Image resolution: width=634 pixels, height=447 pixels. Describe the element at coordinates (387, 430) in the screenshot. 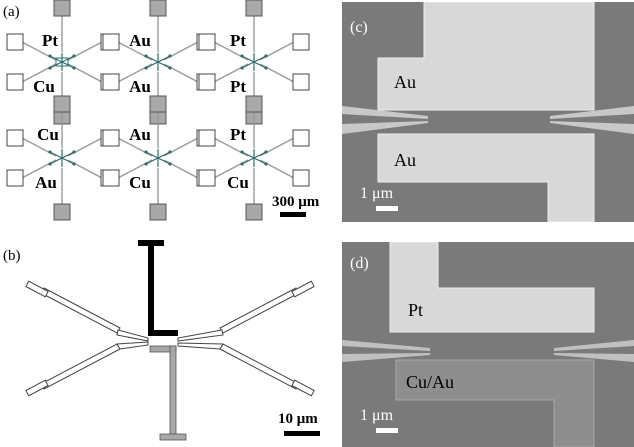

I see `panel-d-scale-bar` at that location.